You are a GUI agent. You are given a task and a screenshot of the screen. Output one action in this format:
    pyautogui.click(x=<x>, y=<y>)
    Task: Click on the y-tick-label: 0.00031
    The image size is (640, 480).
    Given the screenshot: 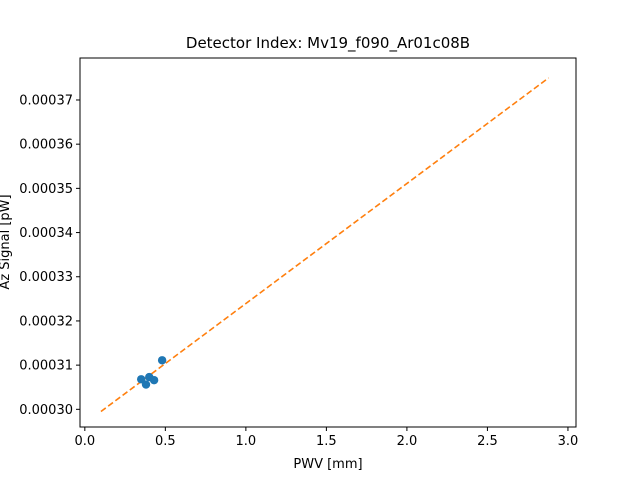 What is the action you would take?
    pyautogui.click(x=46, y=366)
    